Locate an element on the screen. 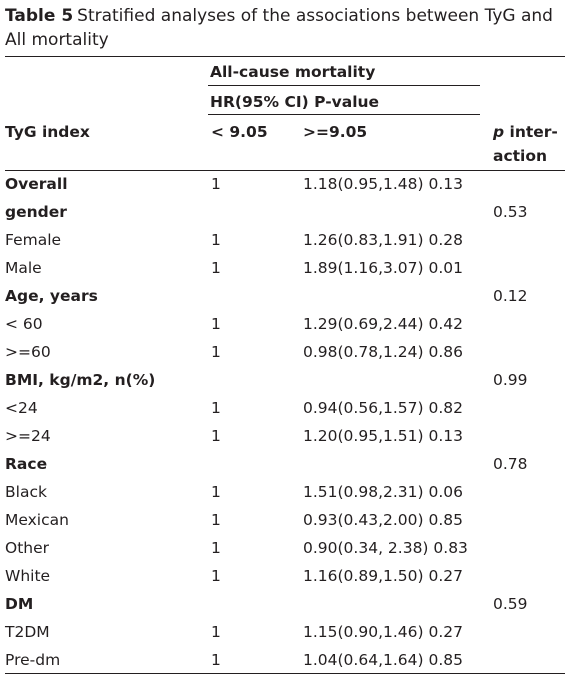 This screenshot has height=694, width=571. col-header-p-interaction: p inter- is located at coordinates (525, 132).